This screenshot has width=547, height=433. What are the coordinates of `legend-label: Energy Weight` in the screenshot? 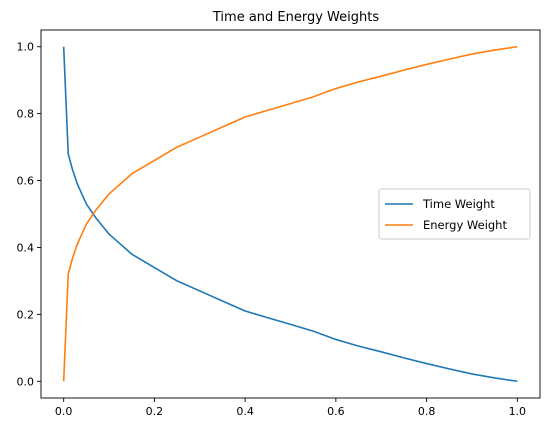 It's located at (465, 225).